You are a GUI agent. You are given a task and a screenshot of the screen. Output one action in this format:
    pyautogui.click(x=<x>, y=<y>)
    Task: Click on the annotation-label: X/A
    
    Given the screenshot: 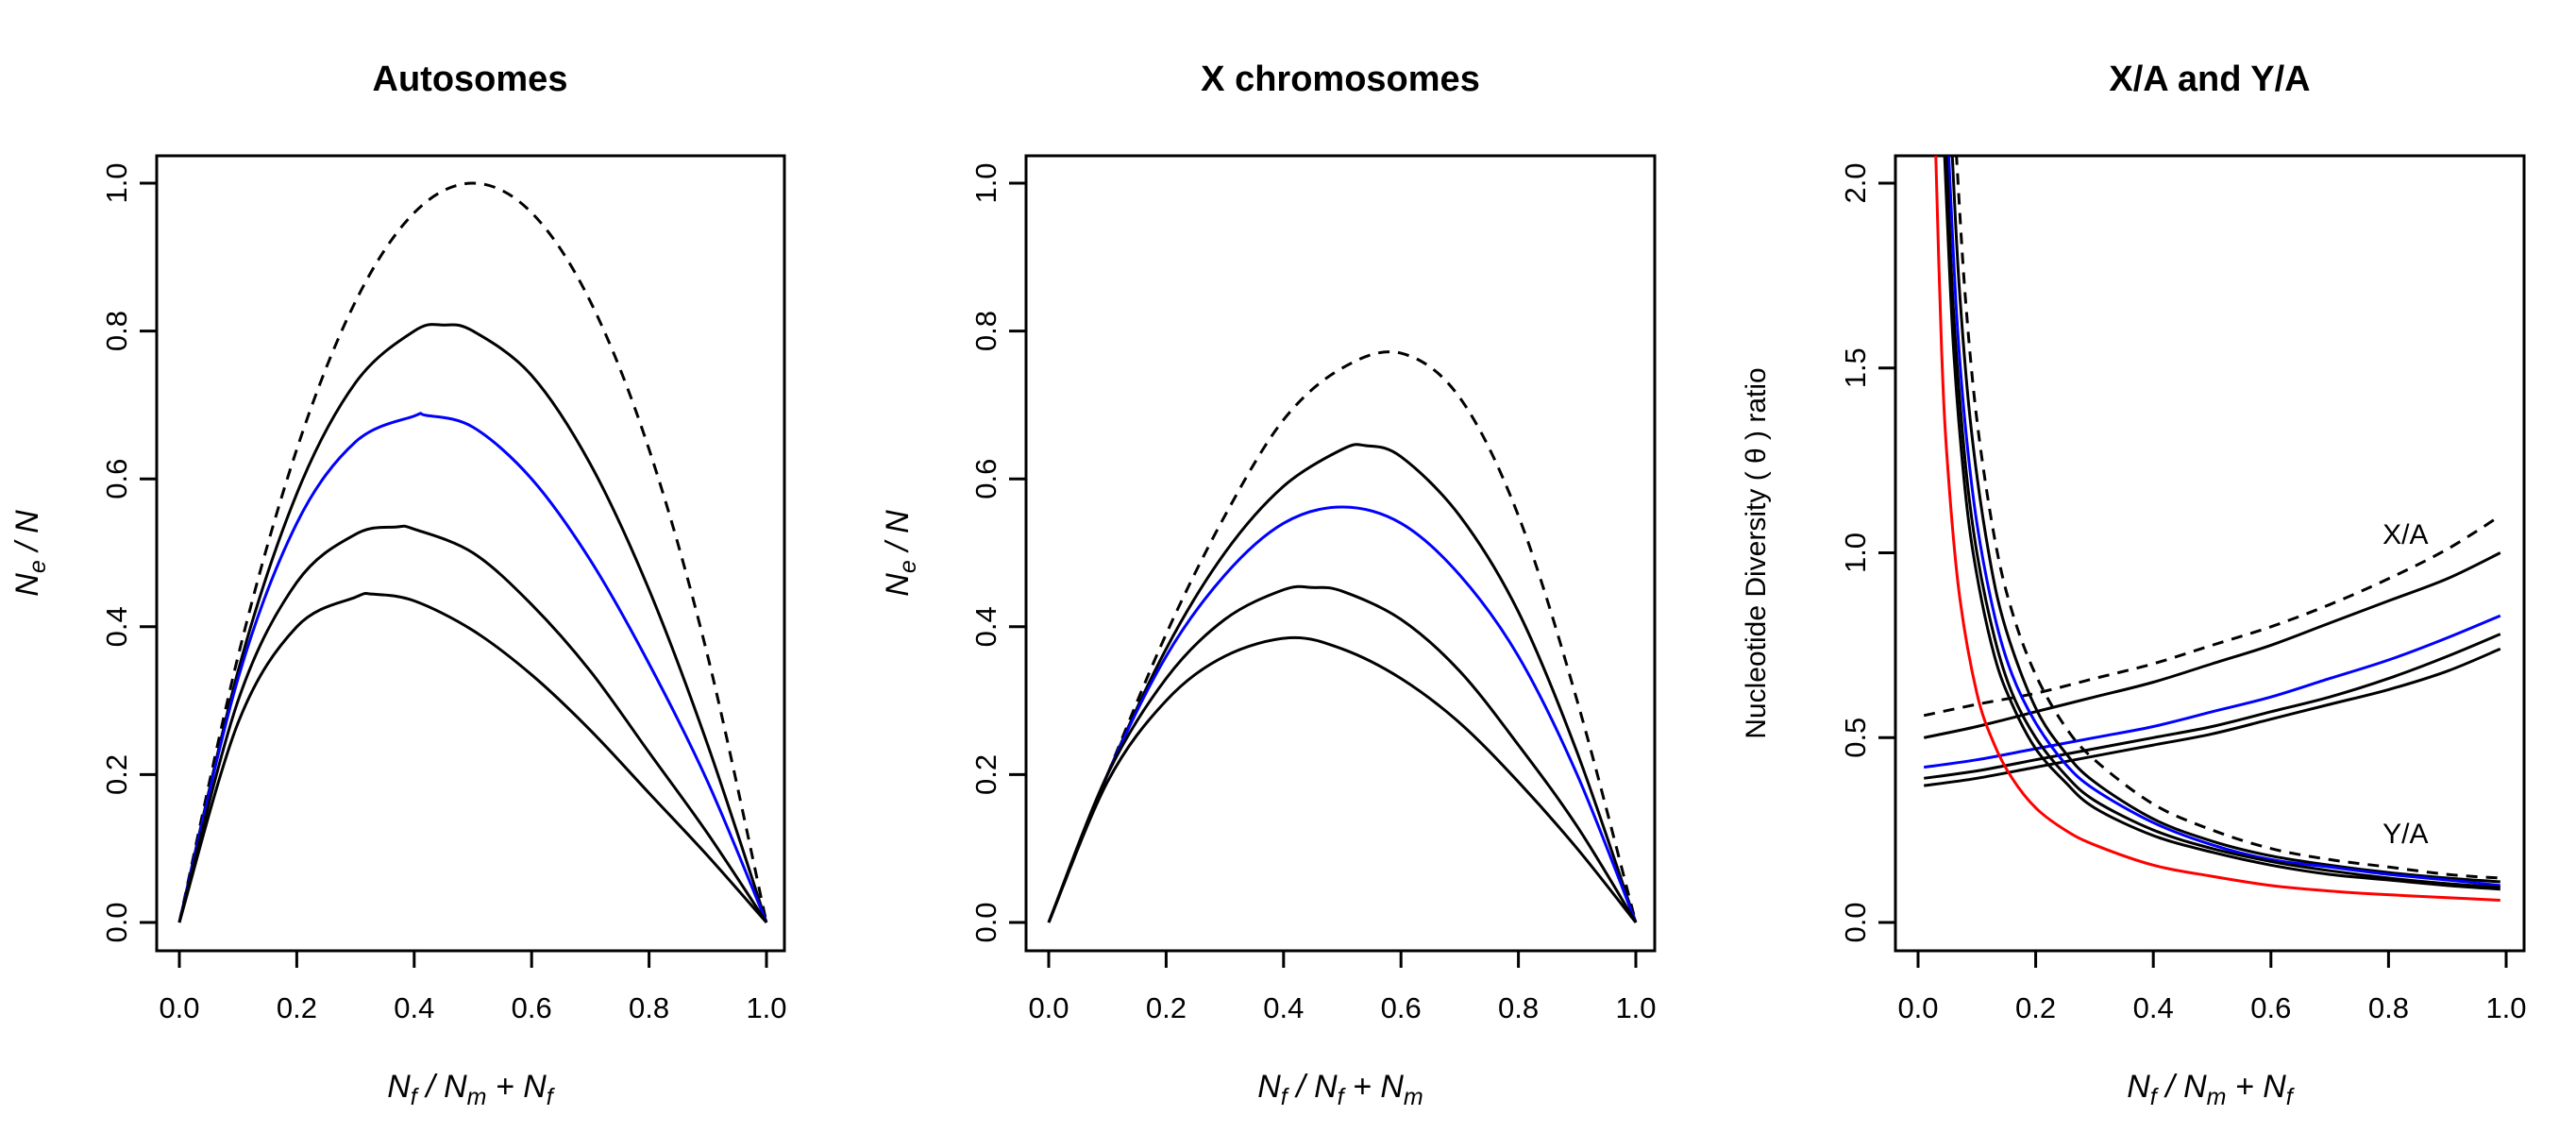 What is the action you would take?
    pyautogui.click(x=2405, y=534)
    